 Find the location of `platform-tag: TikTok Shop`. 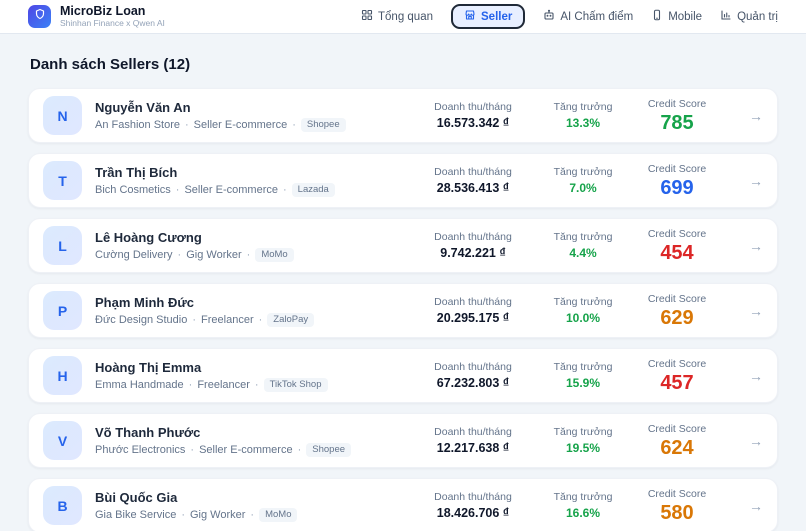

platform-tag: TikTok Shop is located at coordinates (295, 384).